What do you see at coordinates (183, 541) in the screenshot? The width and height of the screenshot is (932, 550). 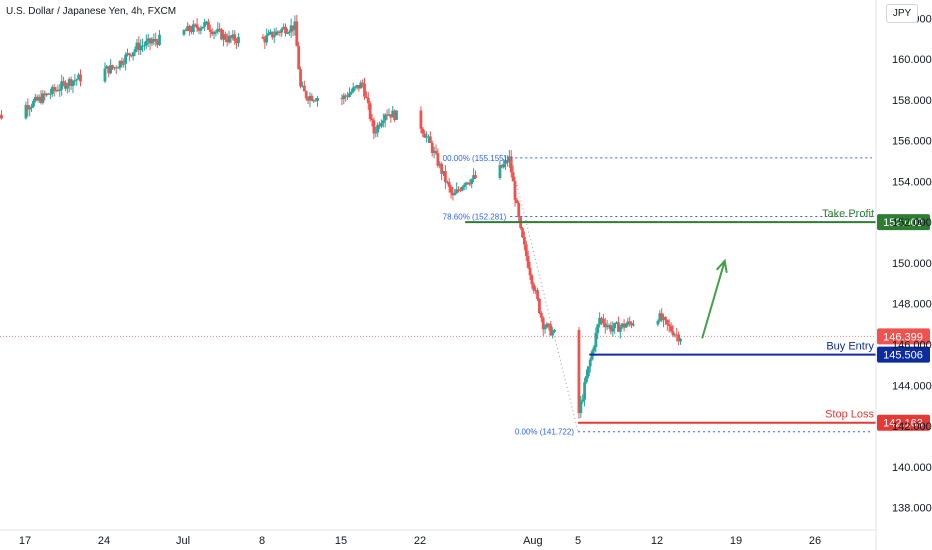 I see `x-tick-label: Jul` at bounding box center [183, 541].